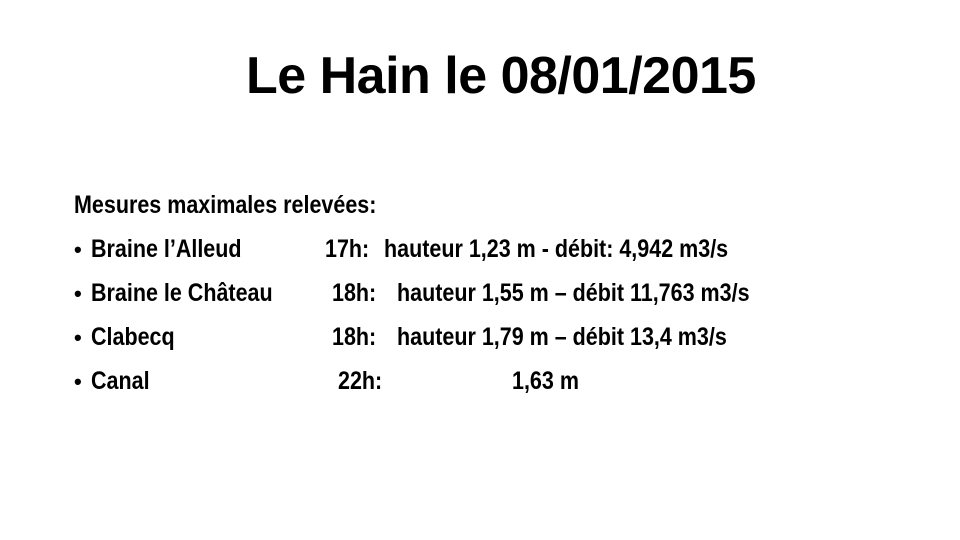 The width and height of the screenshot is (960, 540). What do you see at coordinates (501, 76) in the screenshot?
I see `slide-title: Le Hain le 08/01/2015` at bounding box center [501, 76].